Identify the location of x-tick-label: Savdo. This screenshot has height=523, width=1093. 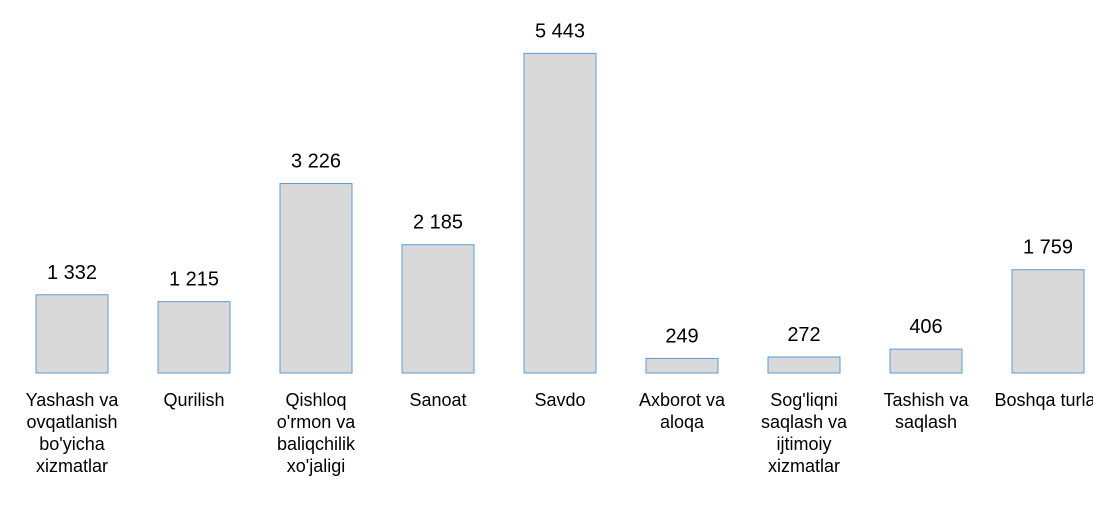
(560, 400).